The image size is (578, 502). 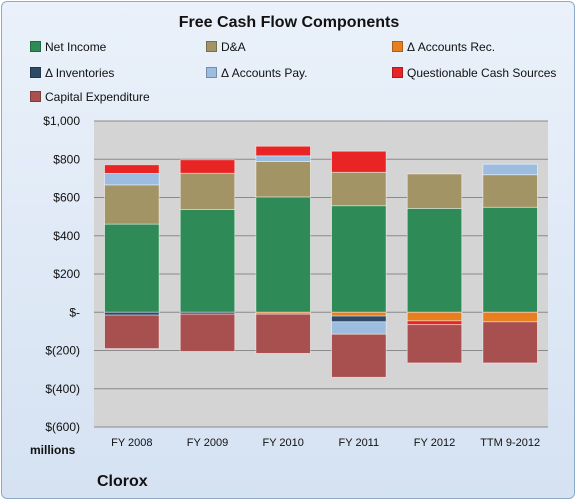 I want to click on y-tick-label: $200, so click(x=66, y=274).